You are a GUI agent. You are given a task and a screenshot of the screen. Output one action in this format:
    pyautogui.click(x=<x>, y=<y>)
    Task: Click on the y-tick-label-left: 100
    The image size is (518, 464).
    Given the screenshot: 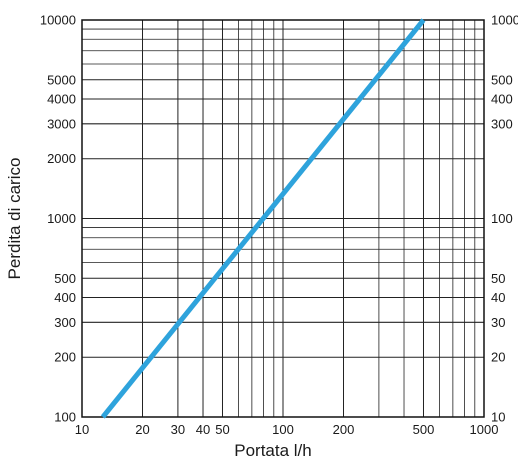 What is the action you would take?
    pyautogui.click(x=65, y=417)
    